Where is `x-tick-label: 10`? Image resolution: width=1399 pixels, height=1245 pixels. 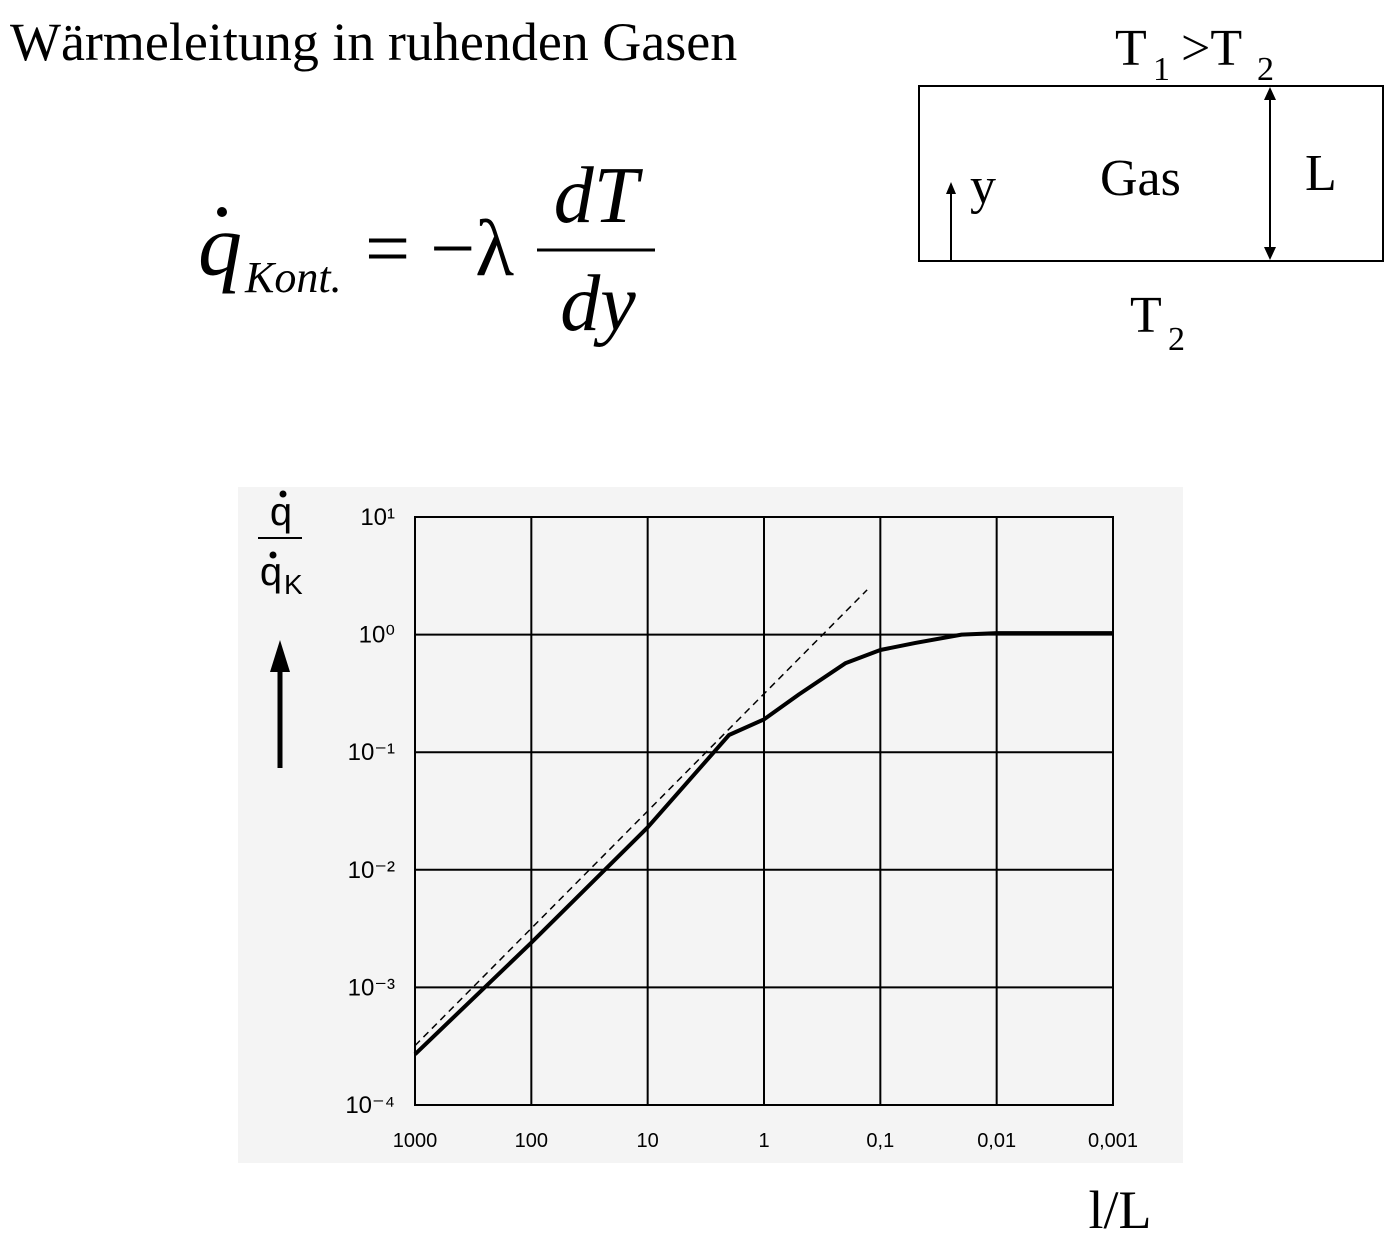 x-tick-label: 10 is located at coordinates (648, 1141).